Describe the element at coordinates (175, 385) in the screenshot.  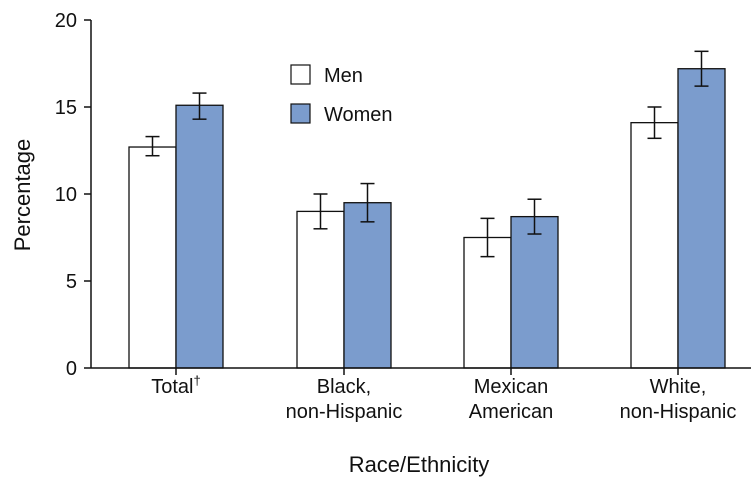
I see `x-tick-label: Total†` at that location.